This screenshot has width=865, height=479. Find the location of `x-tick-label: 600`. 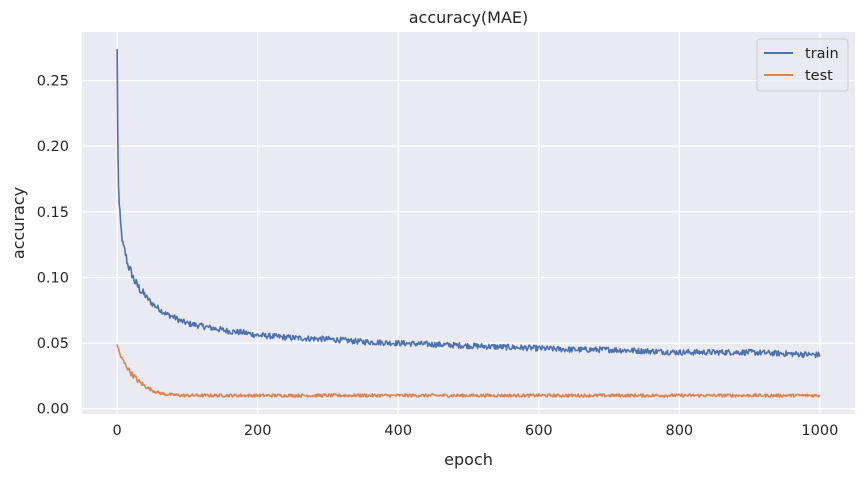

x-tick-label: 600 is located at coordinates (539, 431).